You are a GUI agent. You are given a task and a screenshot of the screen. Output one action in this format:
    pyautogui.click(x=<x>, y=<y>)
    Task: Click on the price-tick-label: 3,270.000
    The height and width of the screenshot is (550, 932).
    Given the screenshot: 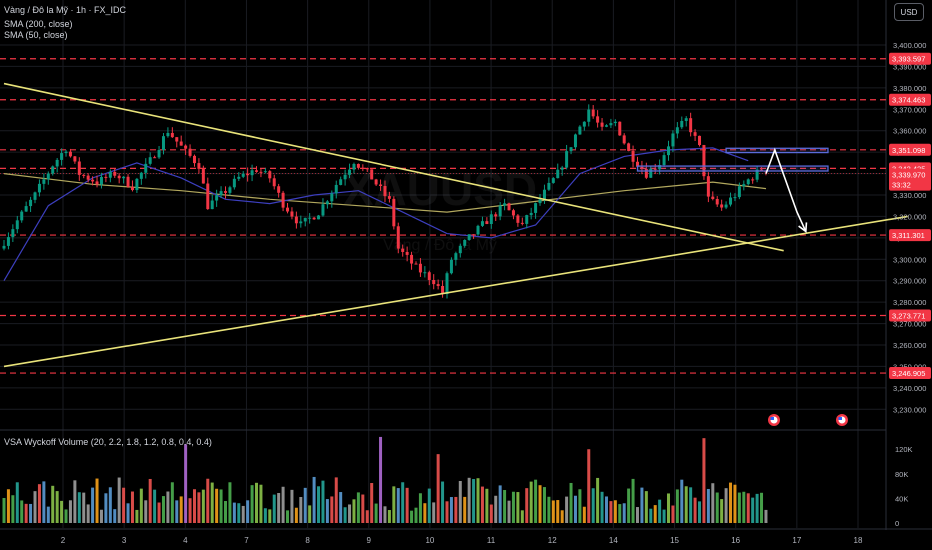 What is the action you would take?
    pyautogui.click(x=909, y=324)
    